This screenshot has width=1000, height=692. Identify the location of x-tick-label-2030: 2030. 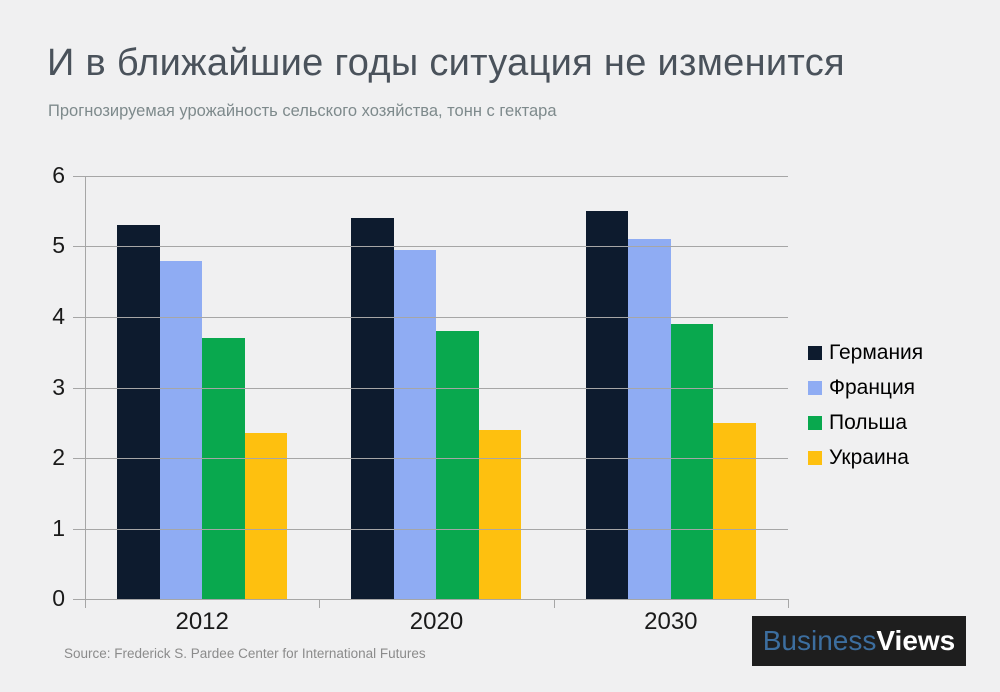
(671, 621).